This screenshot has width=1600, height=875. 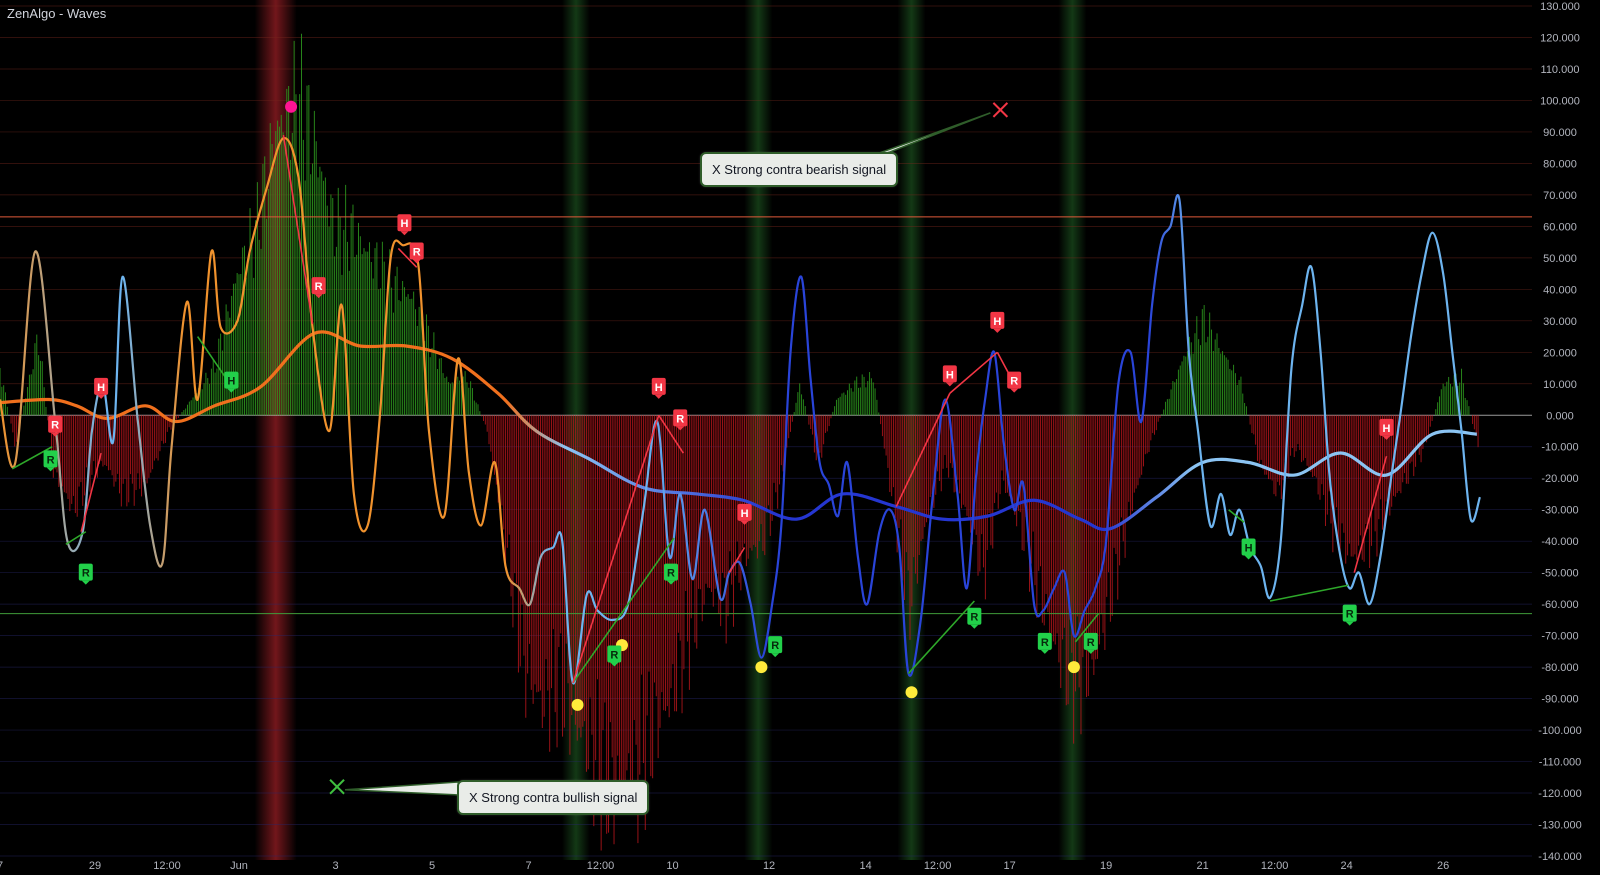 What do you see at coordinates (1560, 101) in the screenshot?
I see `y-tick-label: 100.000` at bounding box center [1560, 101].